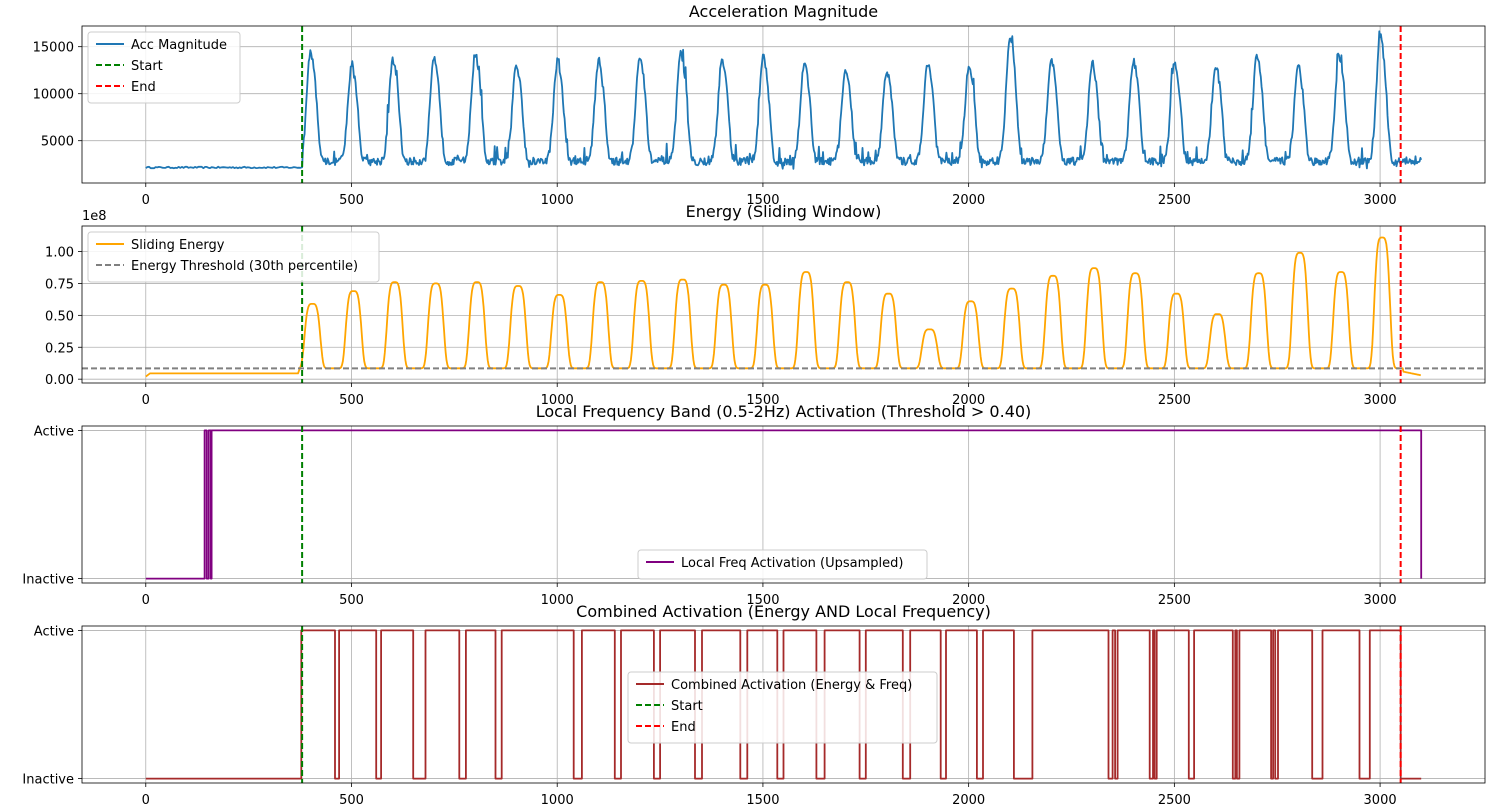 Image resolution: width=1500 pixels, height=810 pixels. I want to click on y-tick-label: 1.00, so click(59, 253).